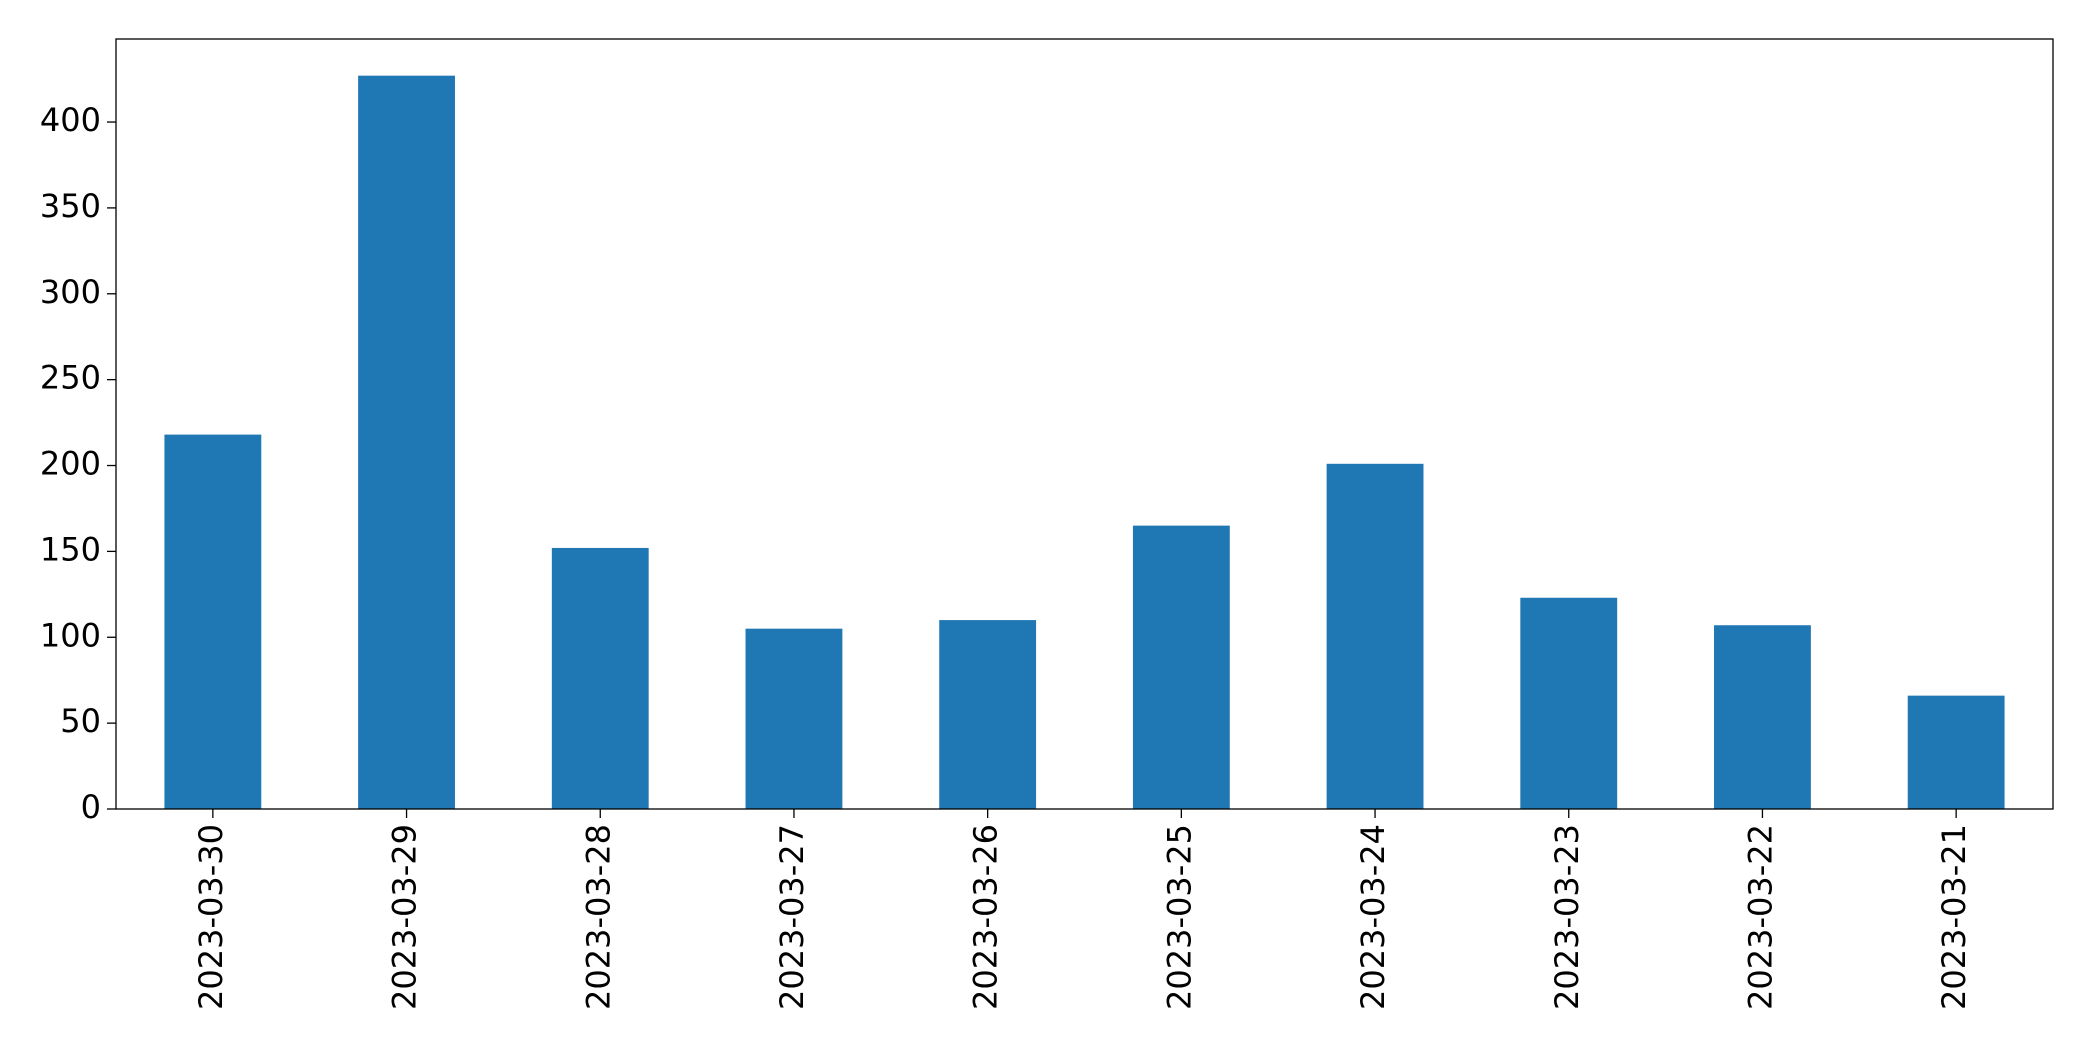  Describe the element at coordinates (70, 206) in the screenshot. I see `y-tick-label: 350` at that location.